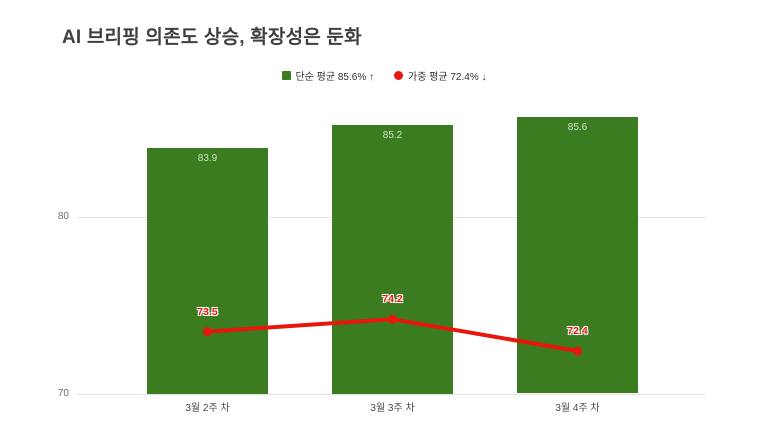 This screenshot has width=768, height=432. I want to click on legend-square-marker-icon, so click(286, 75).